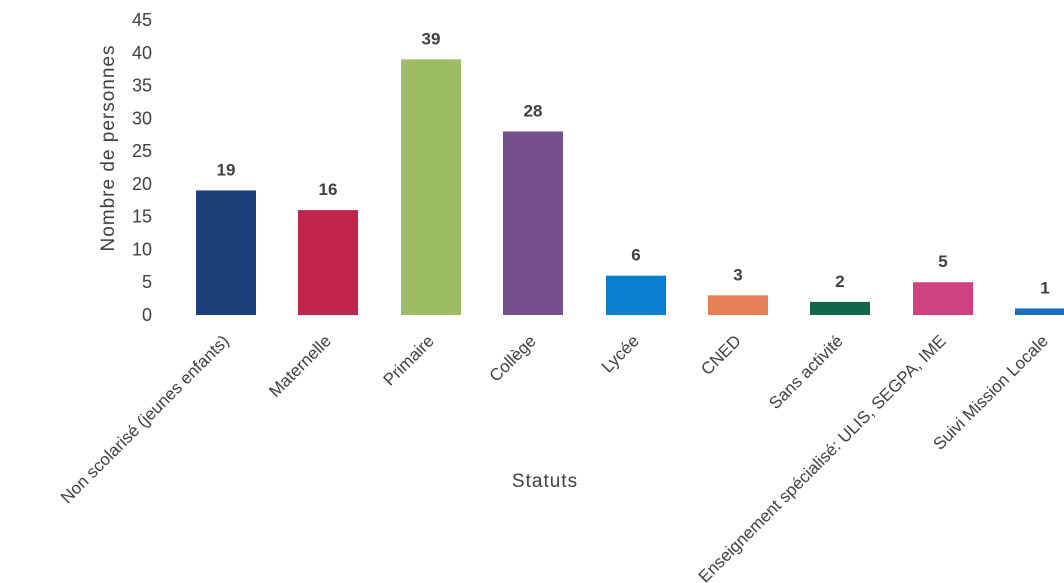 This screenshot has height=583, width=1064. What do you see at coordinates (942, 261) in the screenshot?
I see `data-label: 5` at bounding box center [942, 261].